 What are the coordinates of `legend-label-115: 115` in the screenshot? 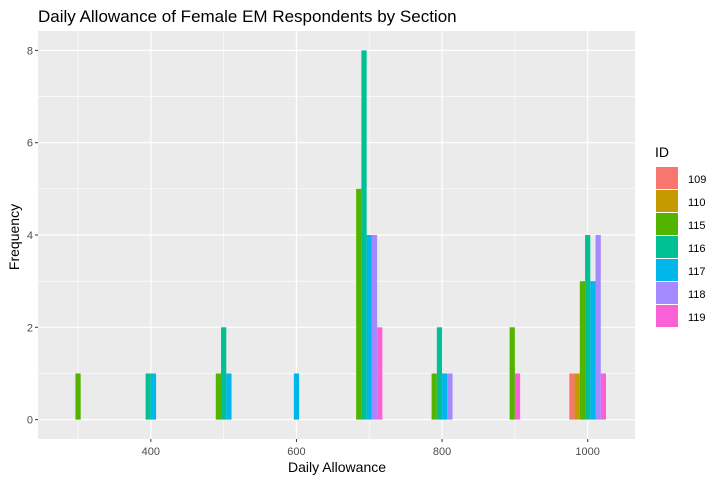 It's located at (697, 226).